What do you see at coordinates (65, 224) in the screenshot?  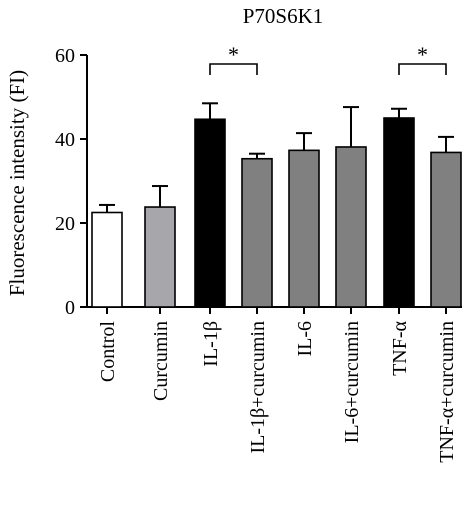 I see `y-tick-label: 20` at bounding box center [65, 224].